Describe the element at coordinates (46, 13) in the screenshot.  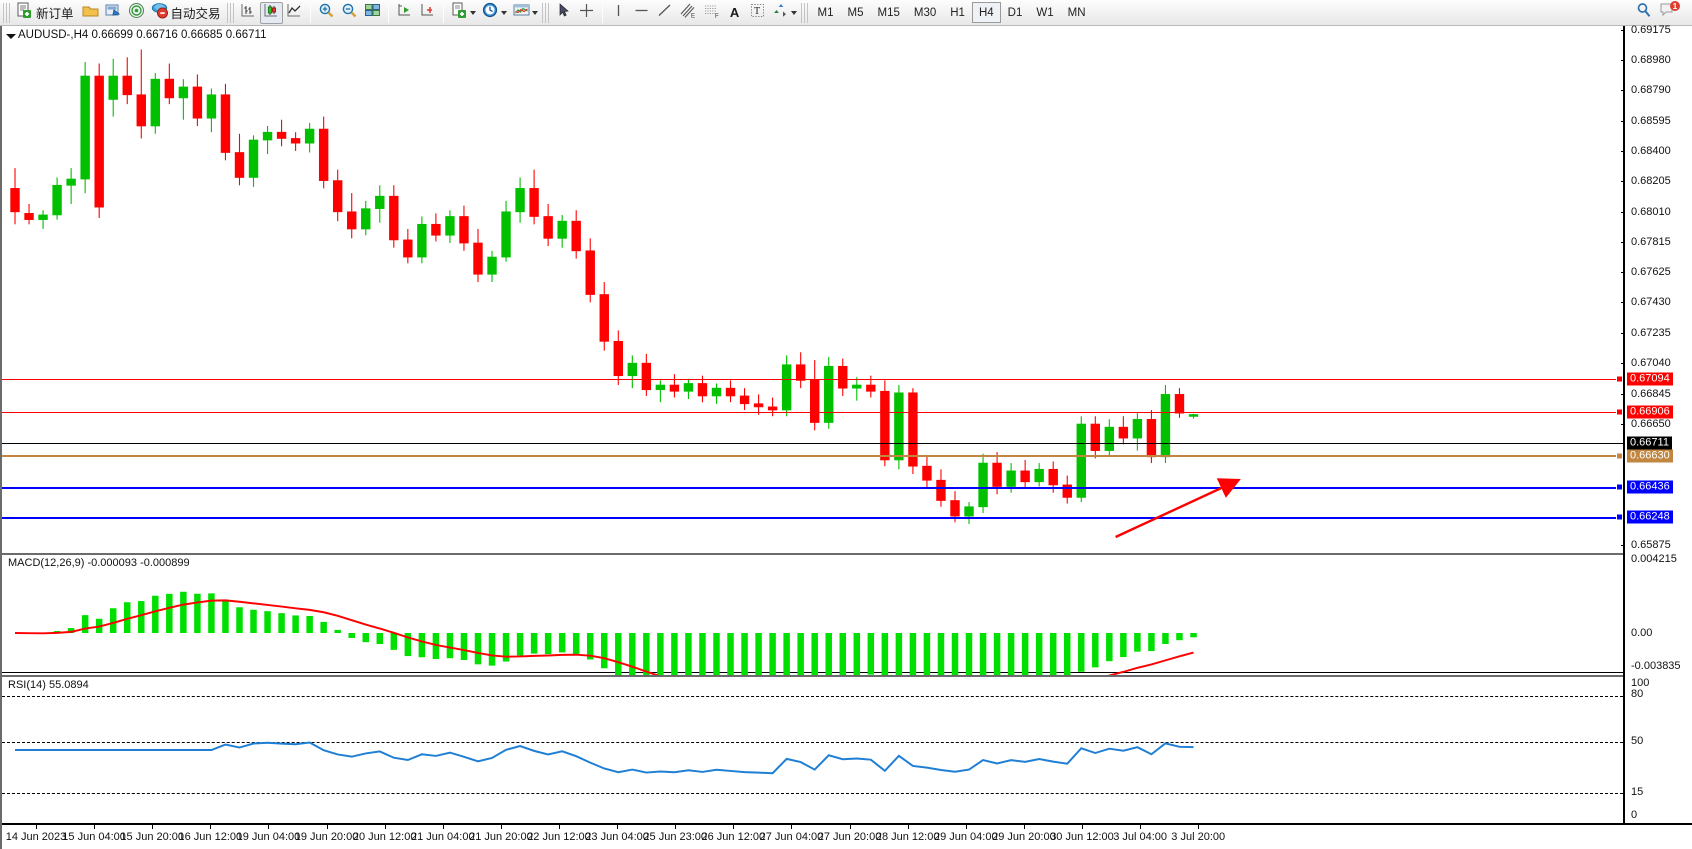
I see `new-order-button: 新订单` at that location.